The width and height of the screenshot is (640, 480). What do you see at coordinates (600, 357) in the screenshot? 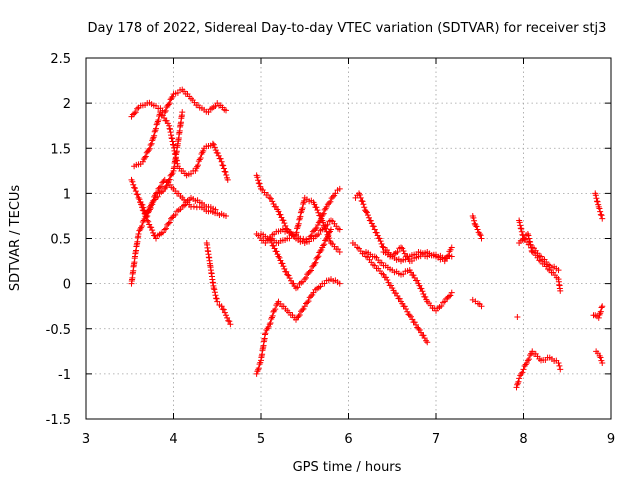
I see `data-point-sat-w` at bounding box center [600, 357].